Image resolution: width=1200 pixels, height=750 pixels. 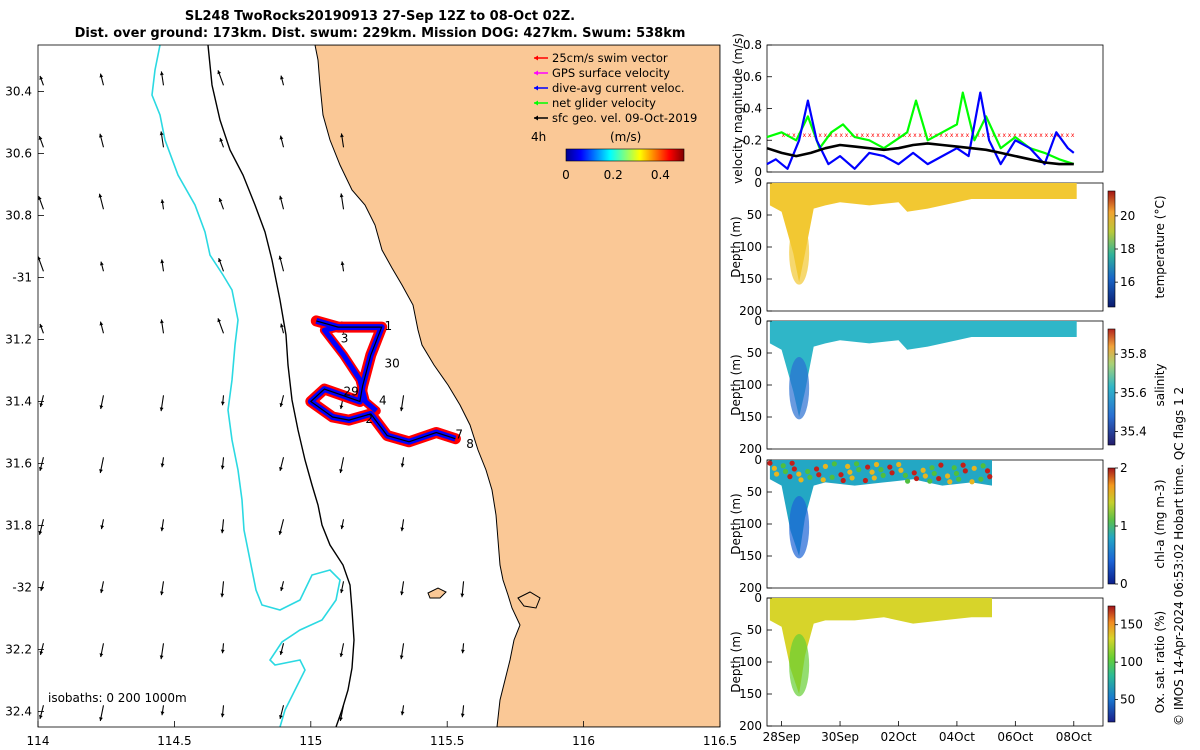 What do you see at coordinates (957, 737) in the screenshot?
I see `time-tick-label: 04Oct` at bounding box center [957, 737].